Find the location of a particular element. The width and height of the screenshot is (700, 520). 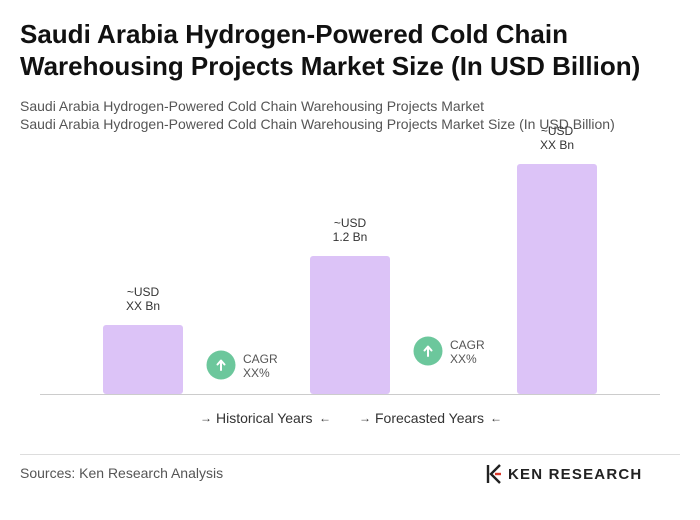

bar-3-label-line2: XX Bn is located at coordinates (557, 145).